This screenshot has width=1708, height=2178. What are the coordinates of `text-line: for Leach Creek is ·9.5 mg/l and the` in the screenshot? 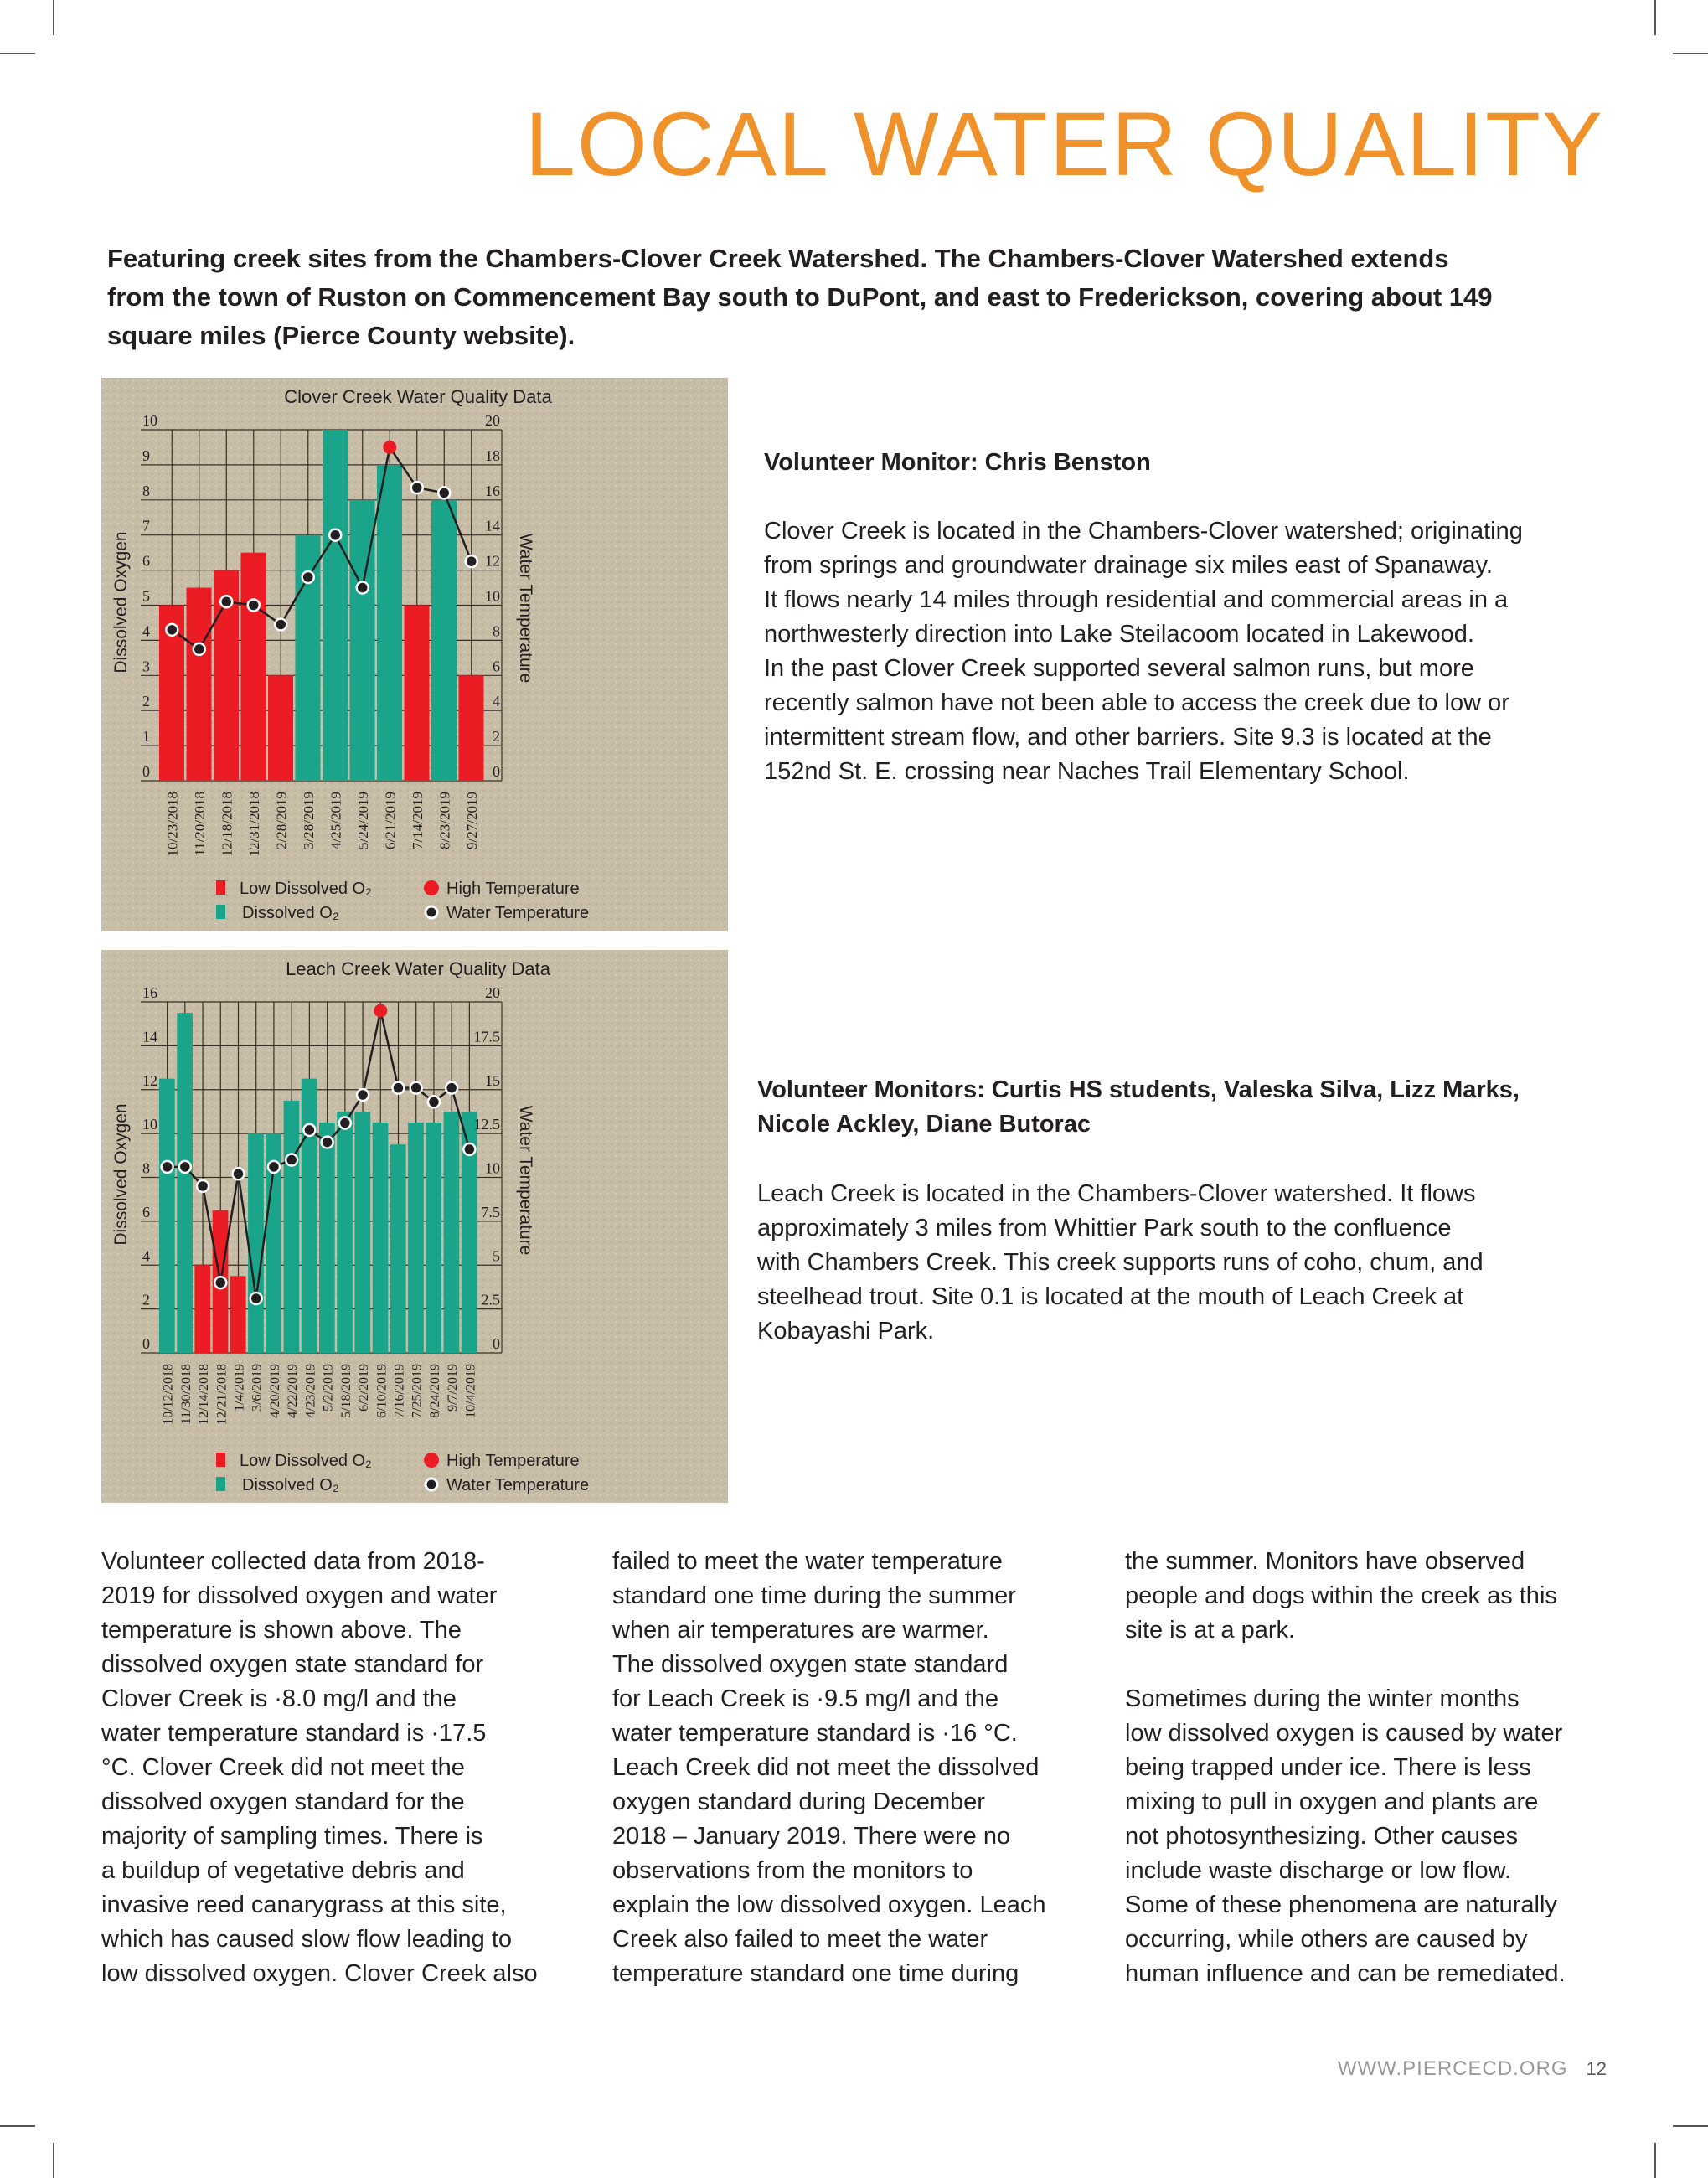 It's located at (853, 1699).